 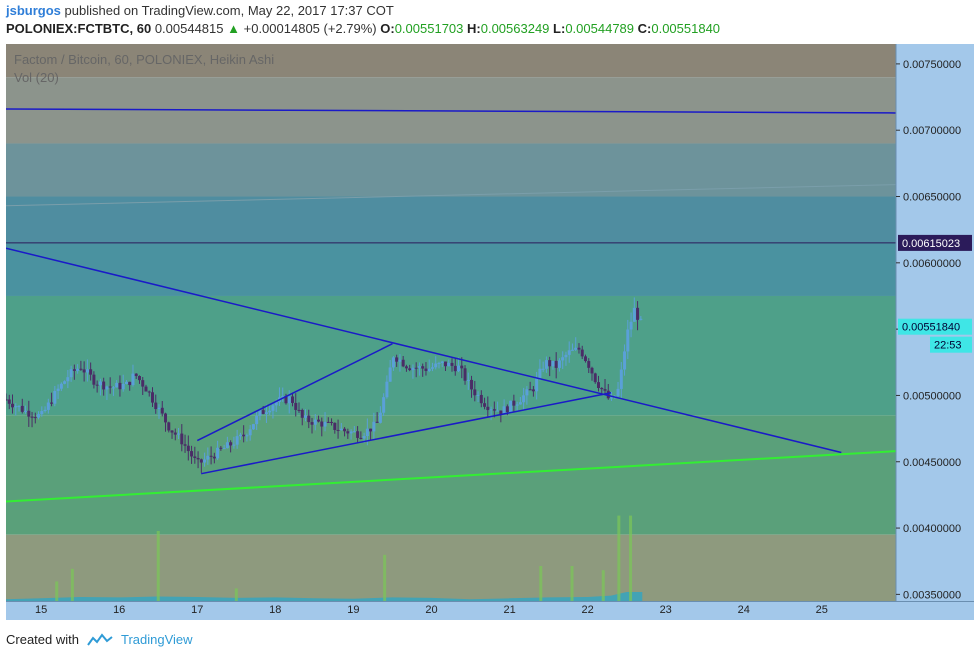 What do you see at coordinates (41, 610) in the screenshot?
I see `time-axis-label: 15` at bounding box center [41, 610].